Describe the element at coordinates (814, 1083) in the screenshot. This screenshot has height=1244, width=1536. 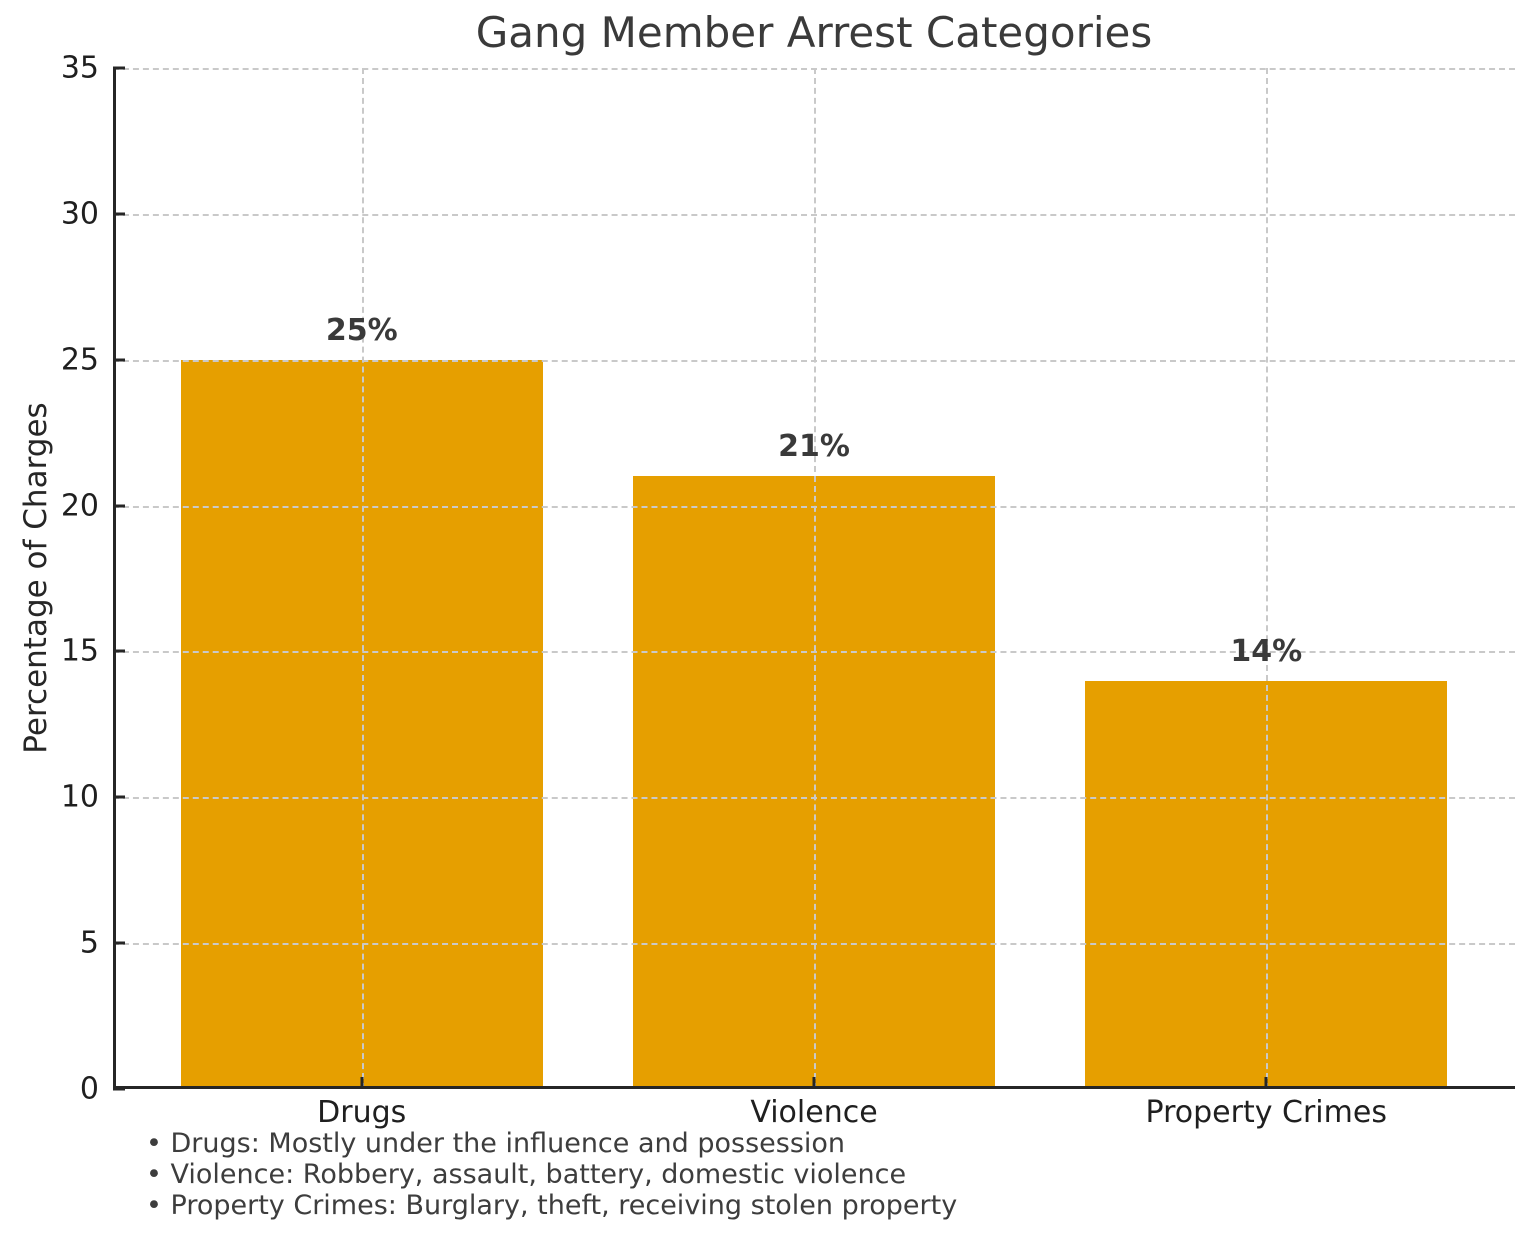
I see `x-tick-mark-violence` at that location.